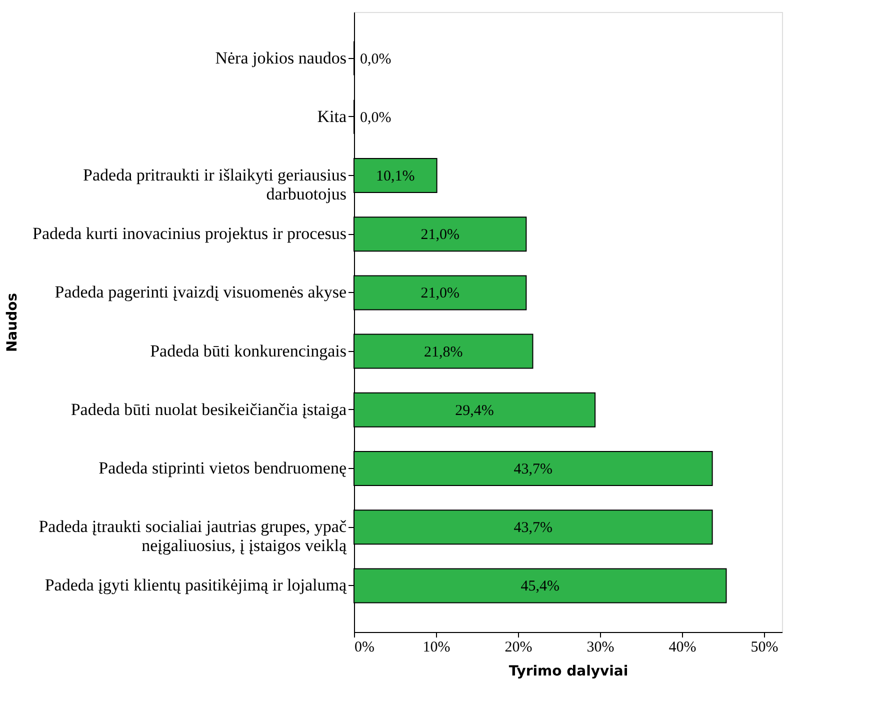 The height and width of the screenshot is (716, 885). Describe the element at coordinates (443, 352) in the screenshot. I see `data-label: 21,8%` at that location.